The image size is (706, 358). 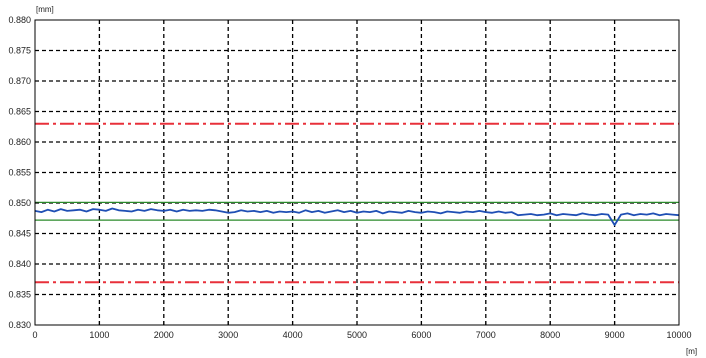 What do you see at coordinates (164, 335) in the screenshot?
I see `x-tick-label: 2000` at bounding box center [164, 335].